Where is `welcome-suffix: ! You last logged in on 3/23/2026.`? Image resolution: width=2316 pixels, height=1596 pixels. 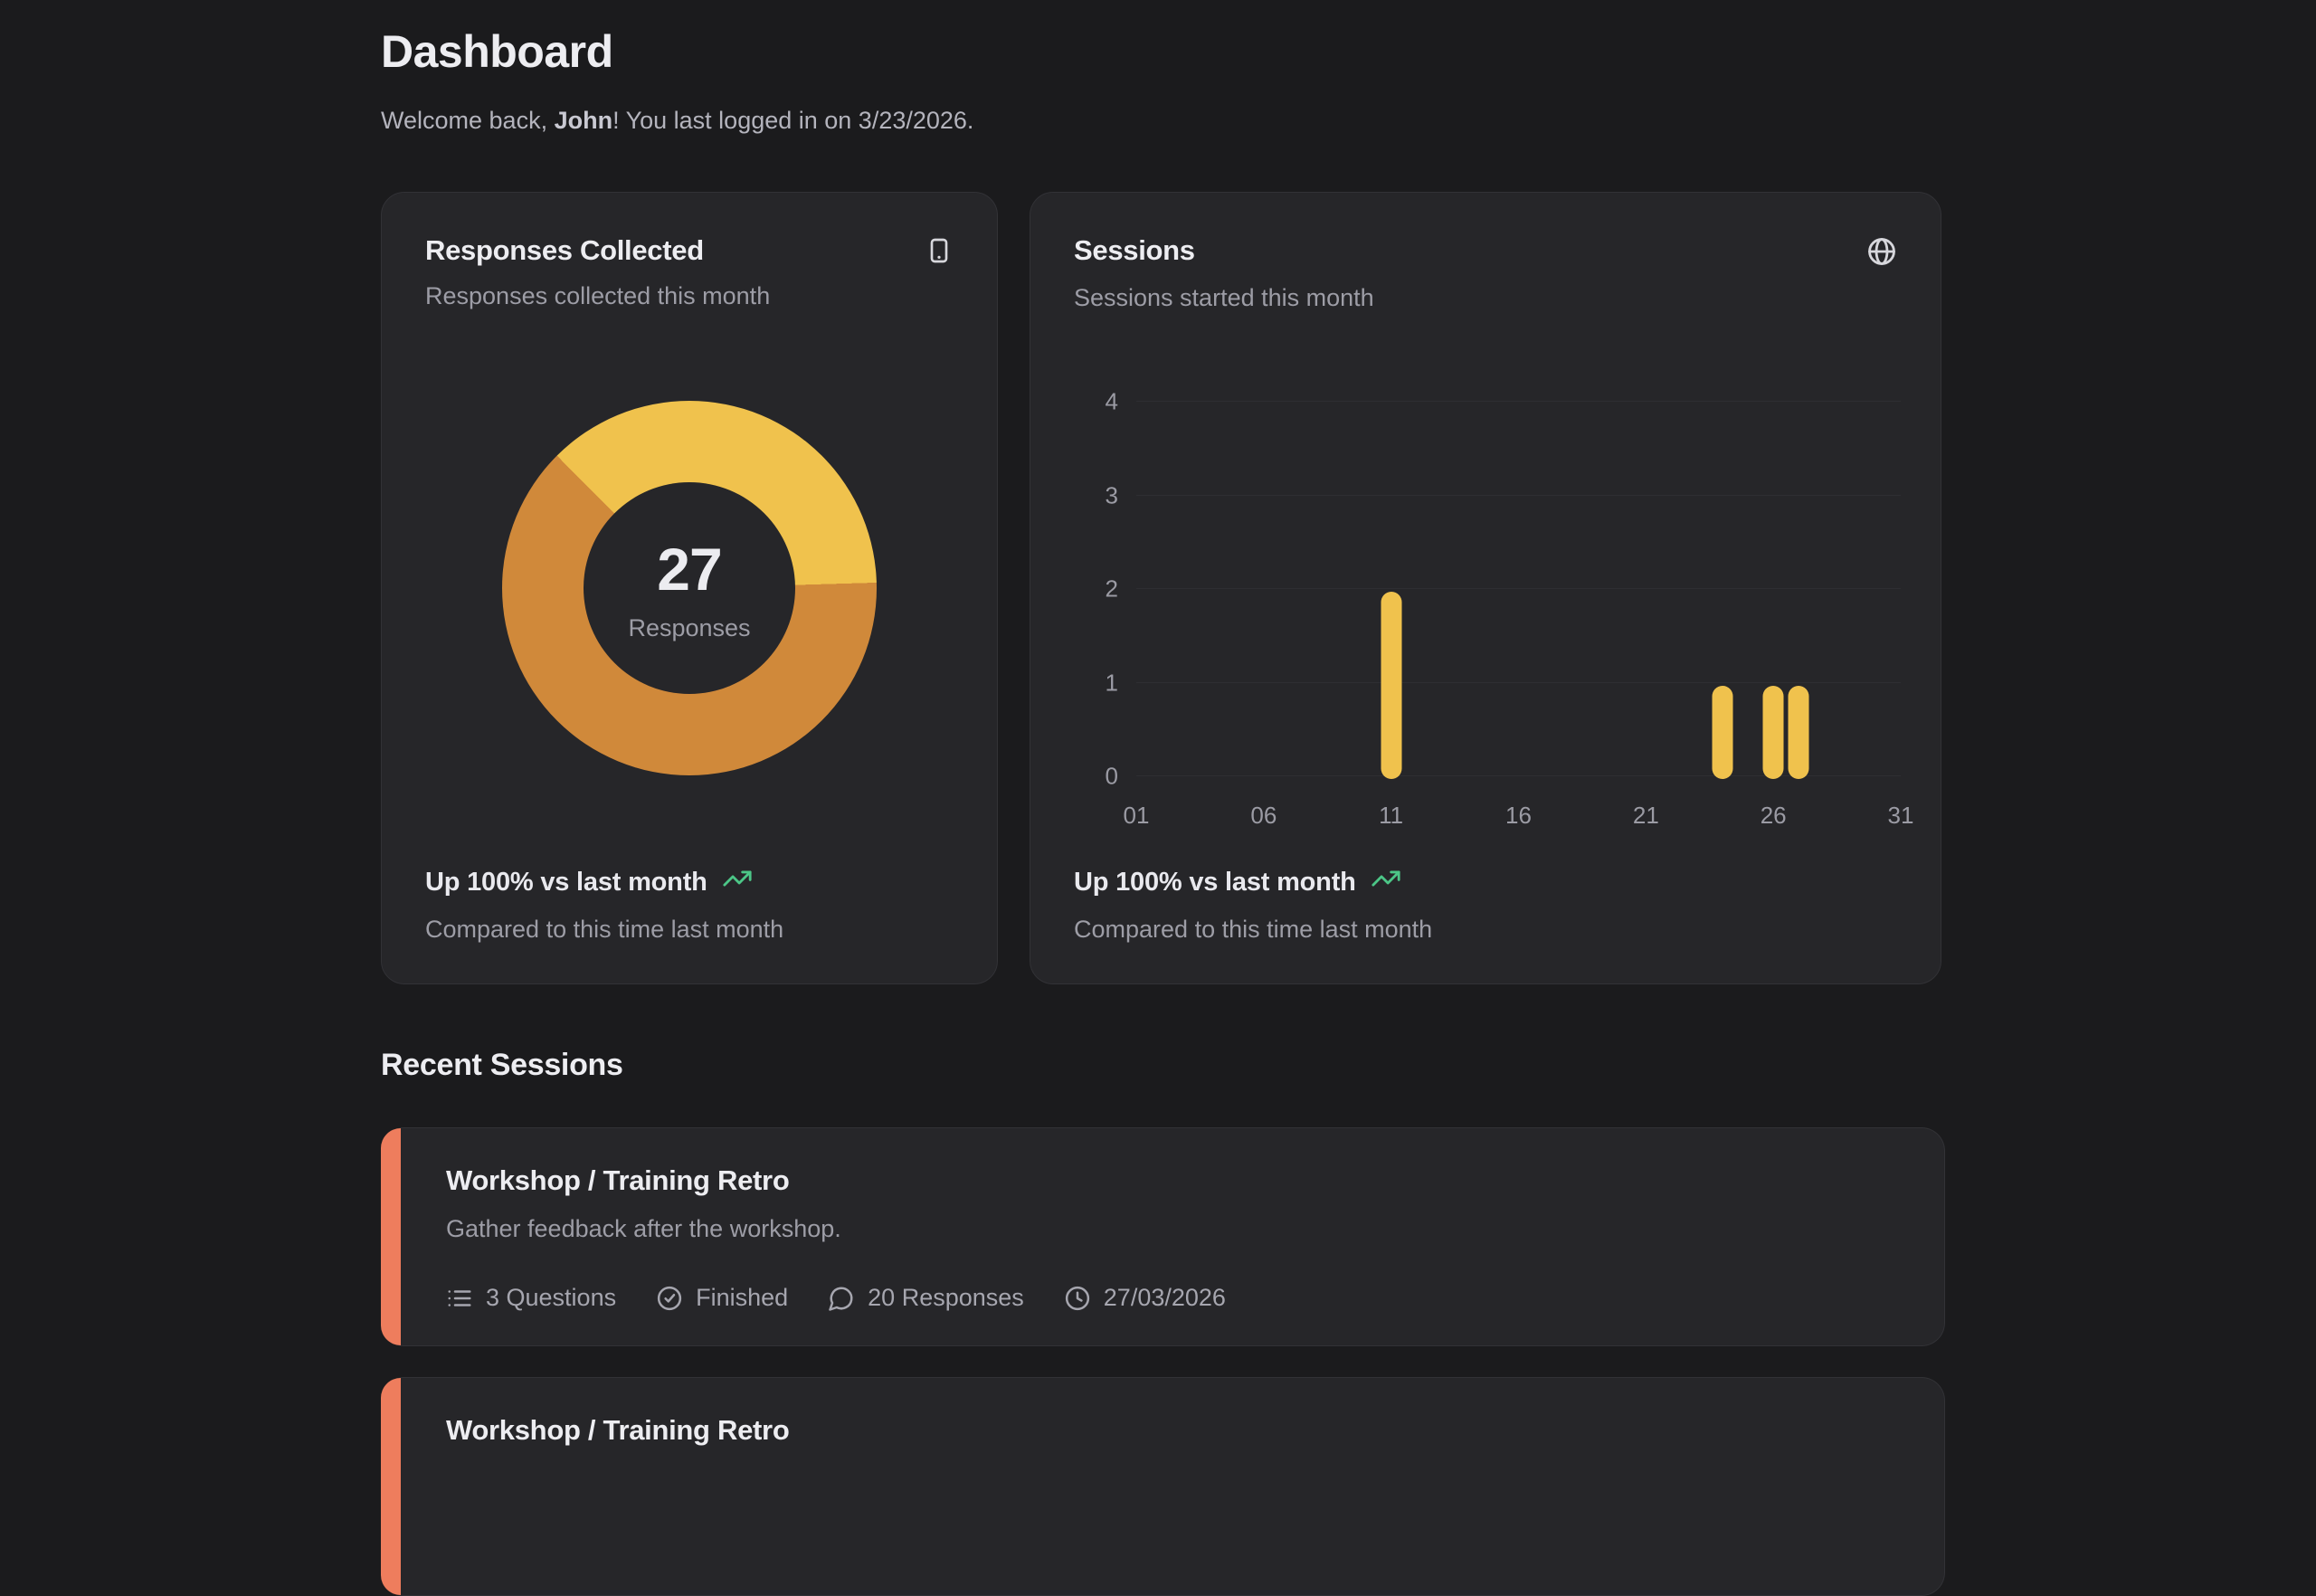 welcome-suffix: ! You last logged in on 3/23/2026. is located at coordinates (793, 121).